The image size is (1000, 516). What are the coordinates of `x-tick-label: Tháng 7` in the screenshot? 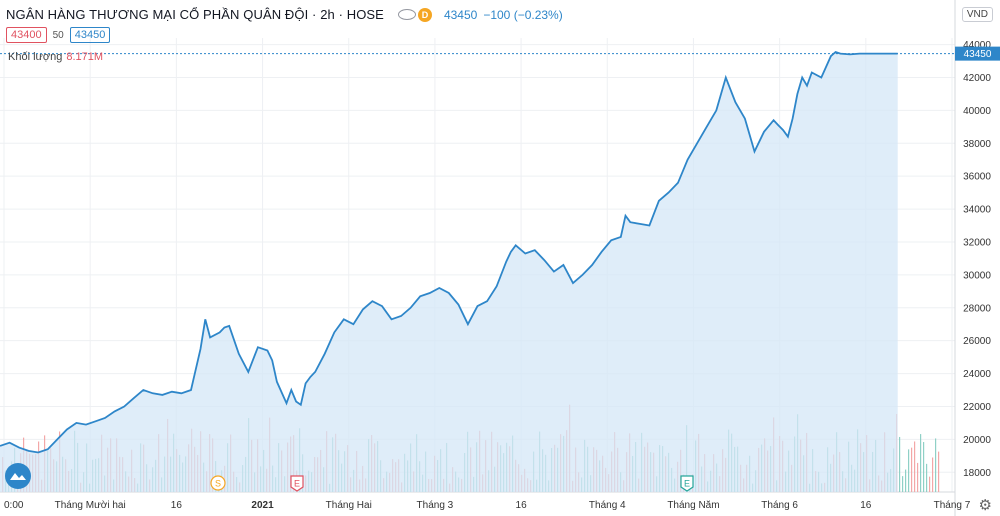 It's located at (952, 505).